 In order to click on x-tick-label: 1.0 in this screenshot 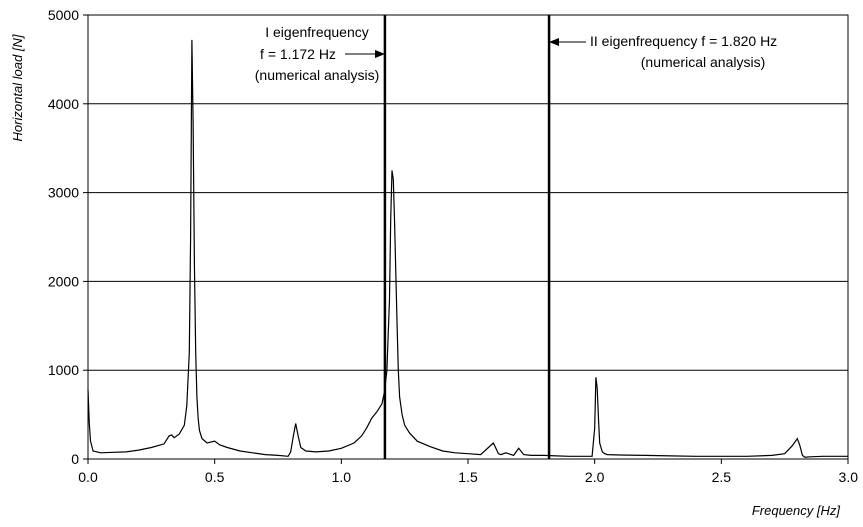, I will do `click(342, 477)`.